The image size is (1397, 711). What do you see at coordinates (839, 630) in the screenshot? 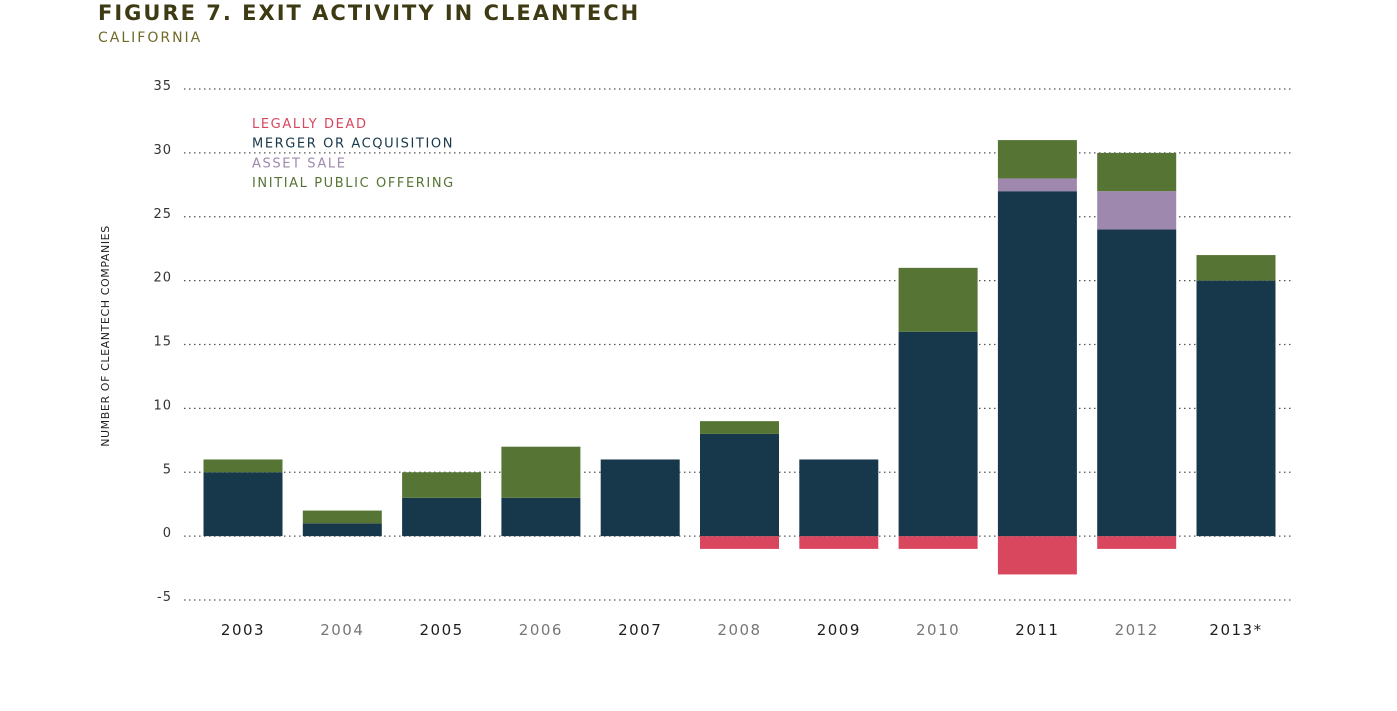
I see `x-tick-label: 2009` at bounding box center [839, 630].